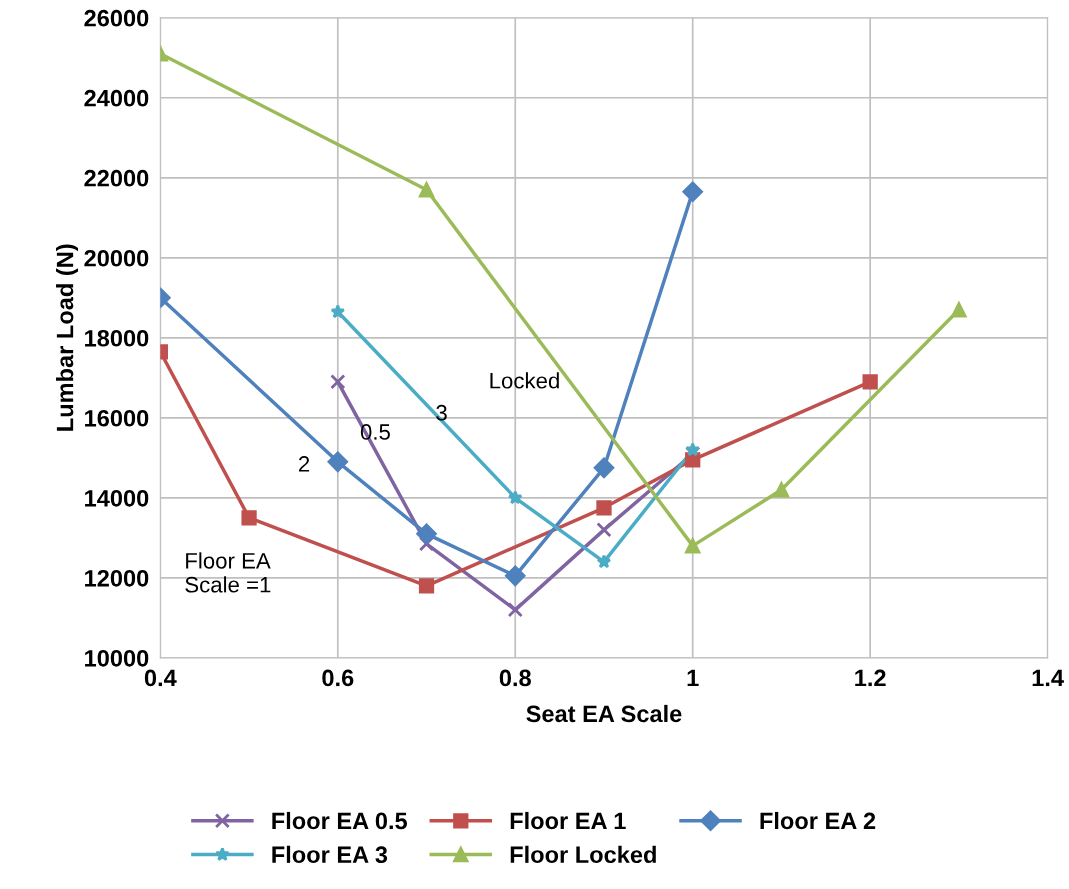 The image size is (1069, 889). What do you see at coordinates (583, 854) in the screenshot?
I see `legend-label: Floor Locked` at bounding box center [583, 854].